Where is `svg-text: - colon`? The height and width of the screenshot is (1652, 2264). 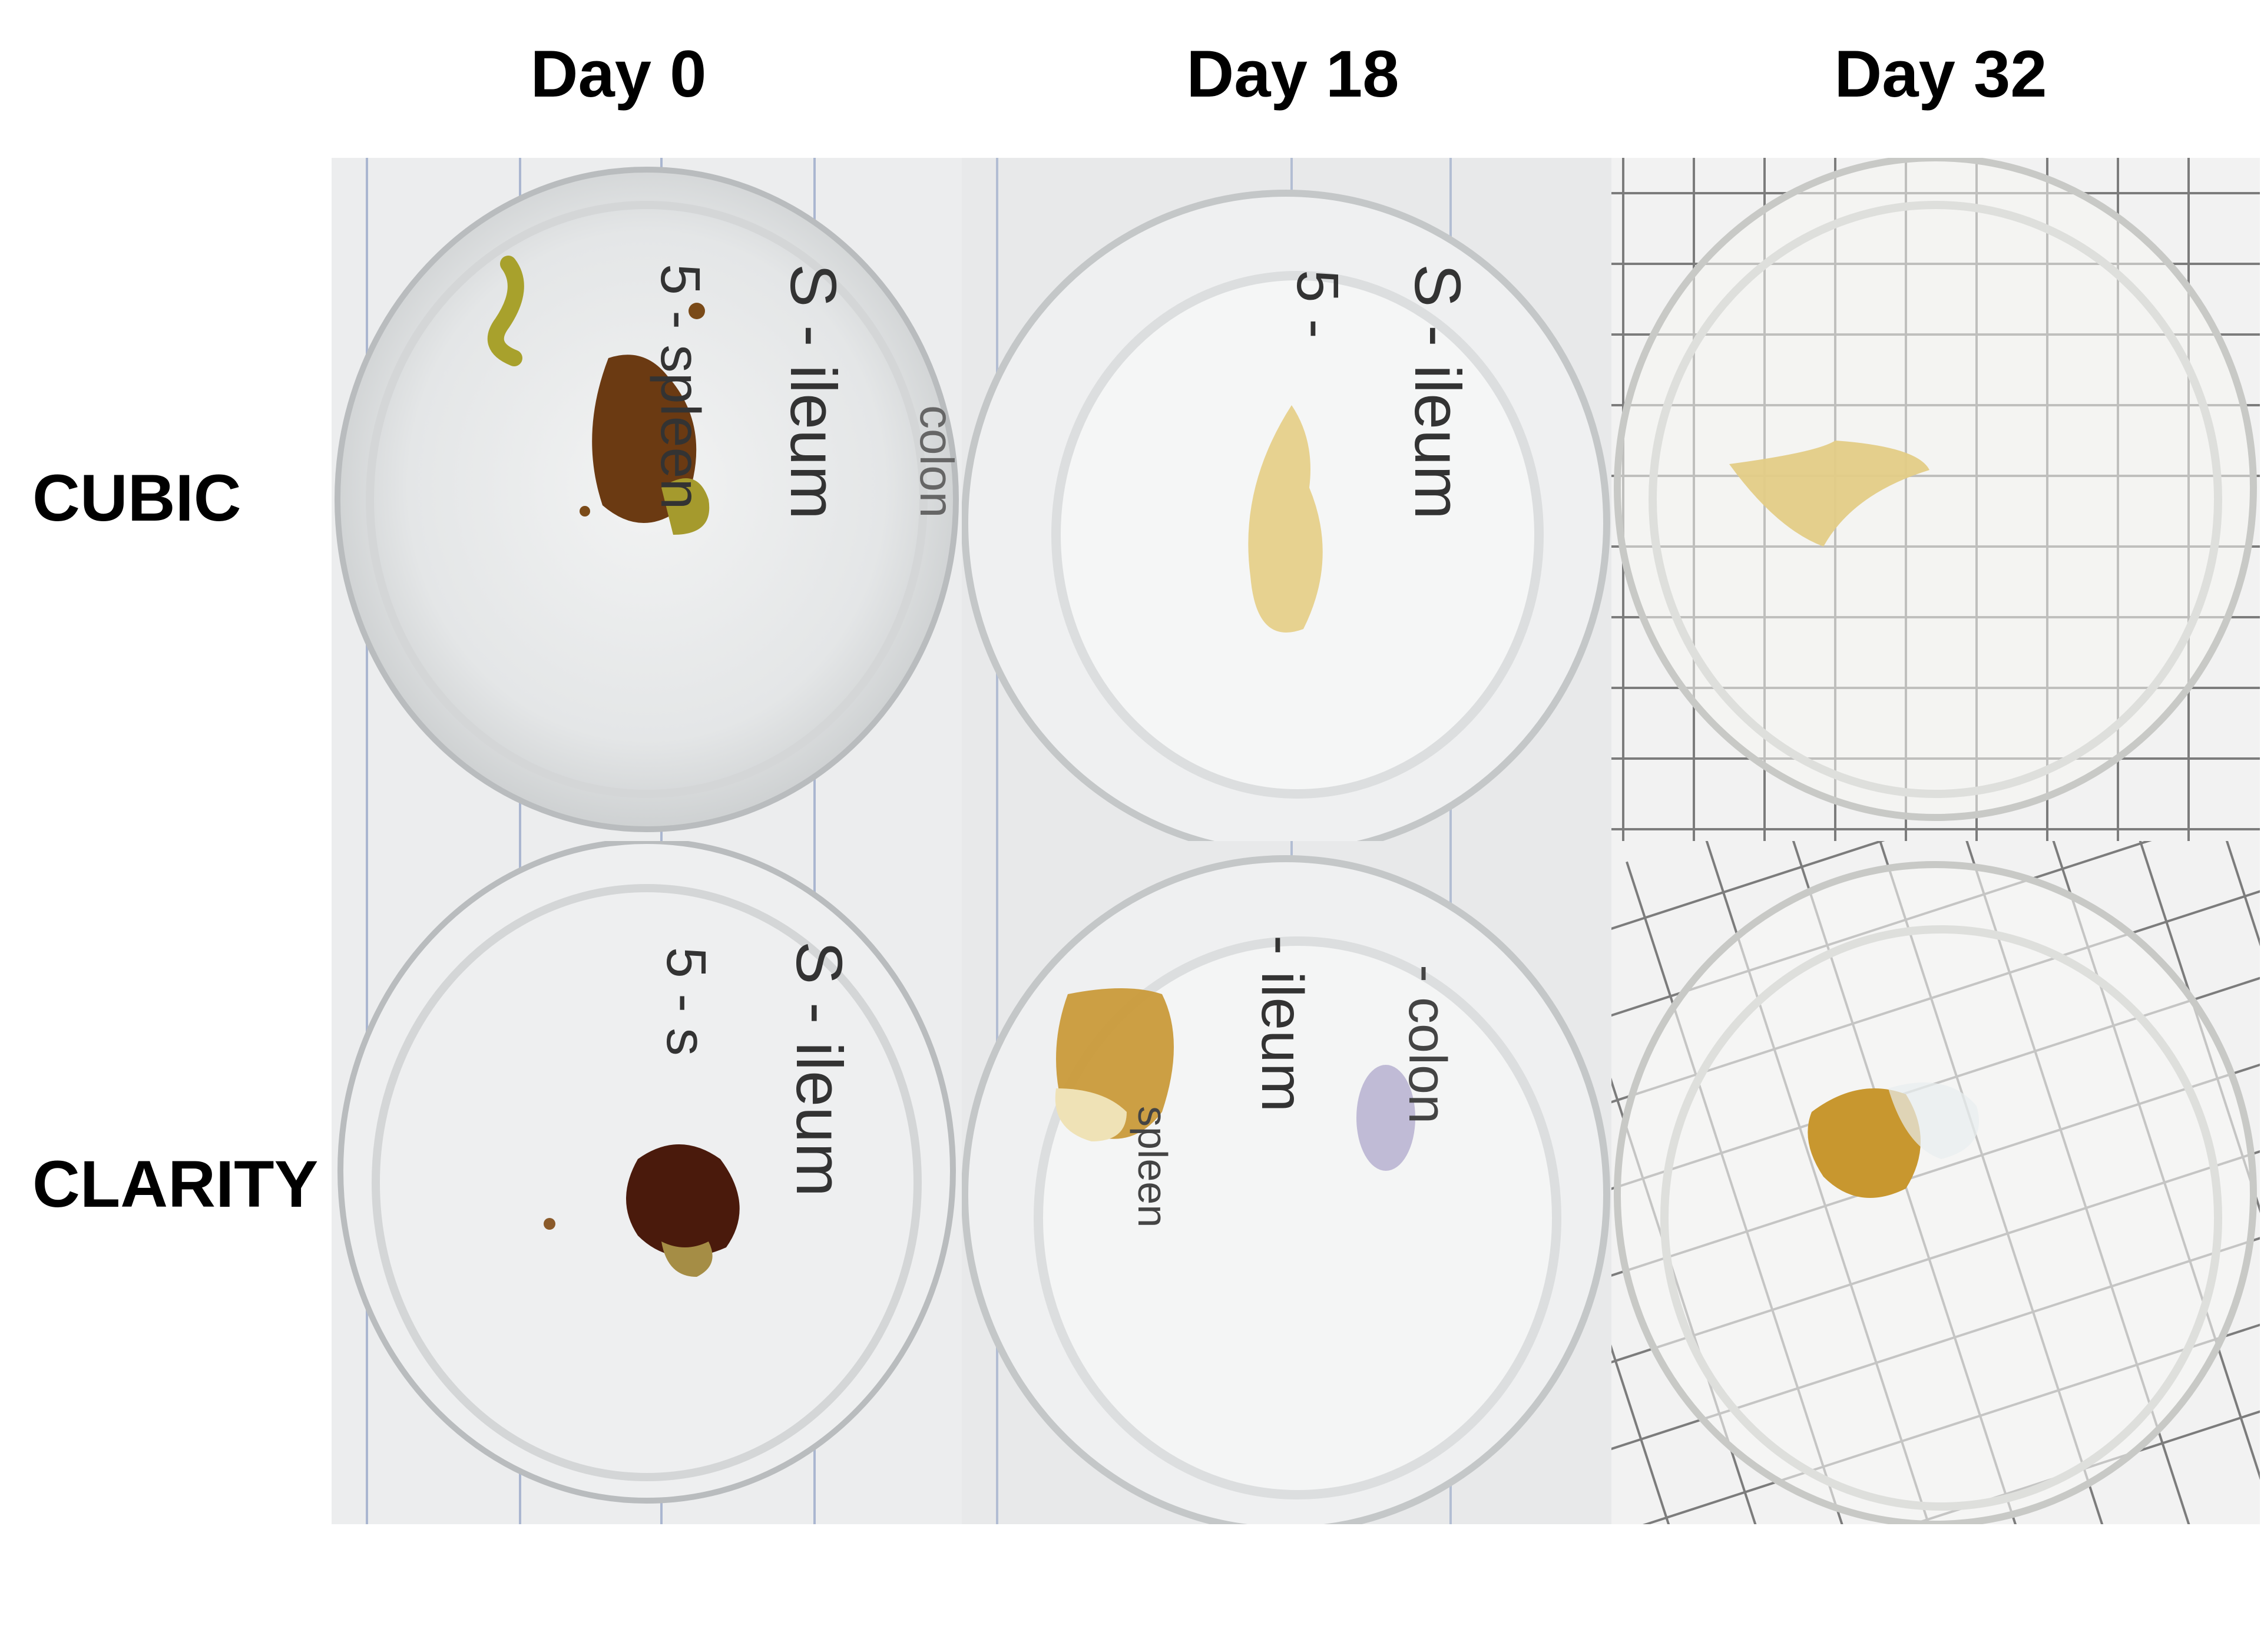
svg-text: - colon is located at coordinates (1427, 1044).